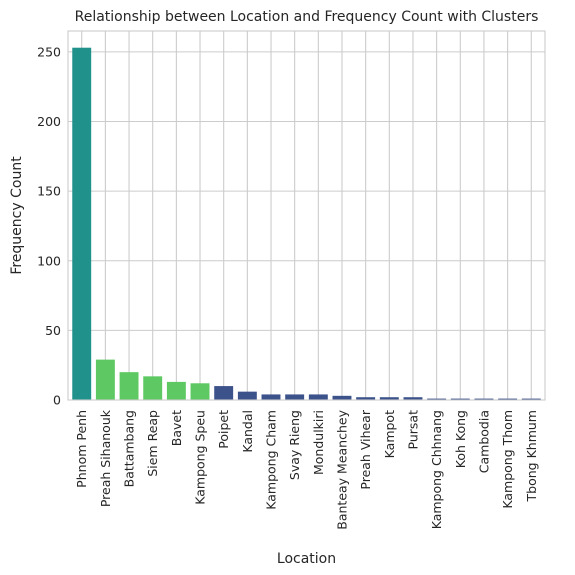  Describe the element at coordinates (49, 225) in the screenshot. I see `y-tick-labels: 0 50 100 150 200 250` at that location.